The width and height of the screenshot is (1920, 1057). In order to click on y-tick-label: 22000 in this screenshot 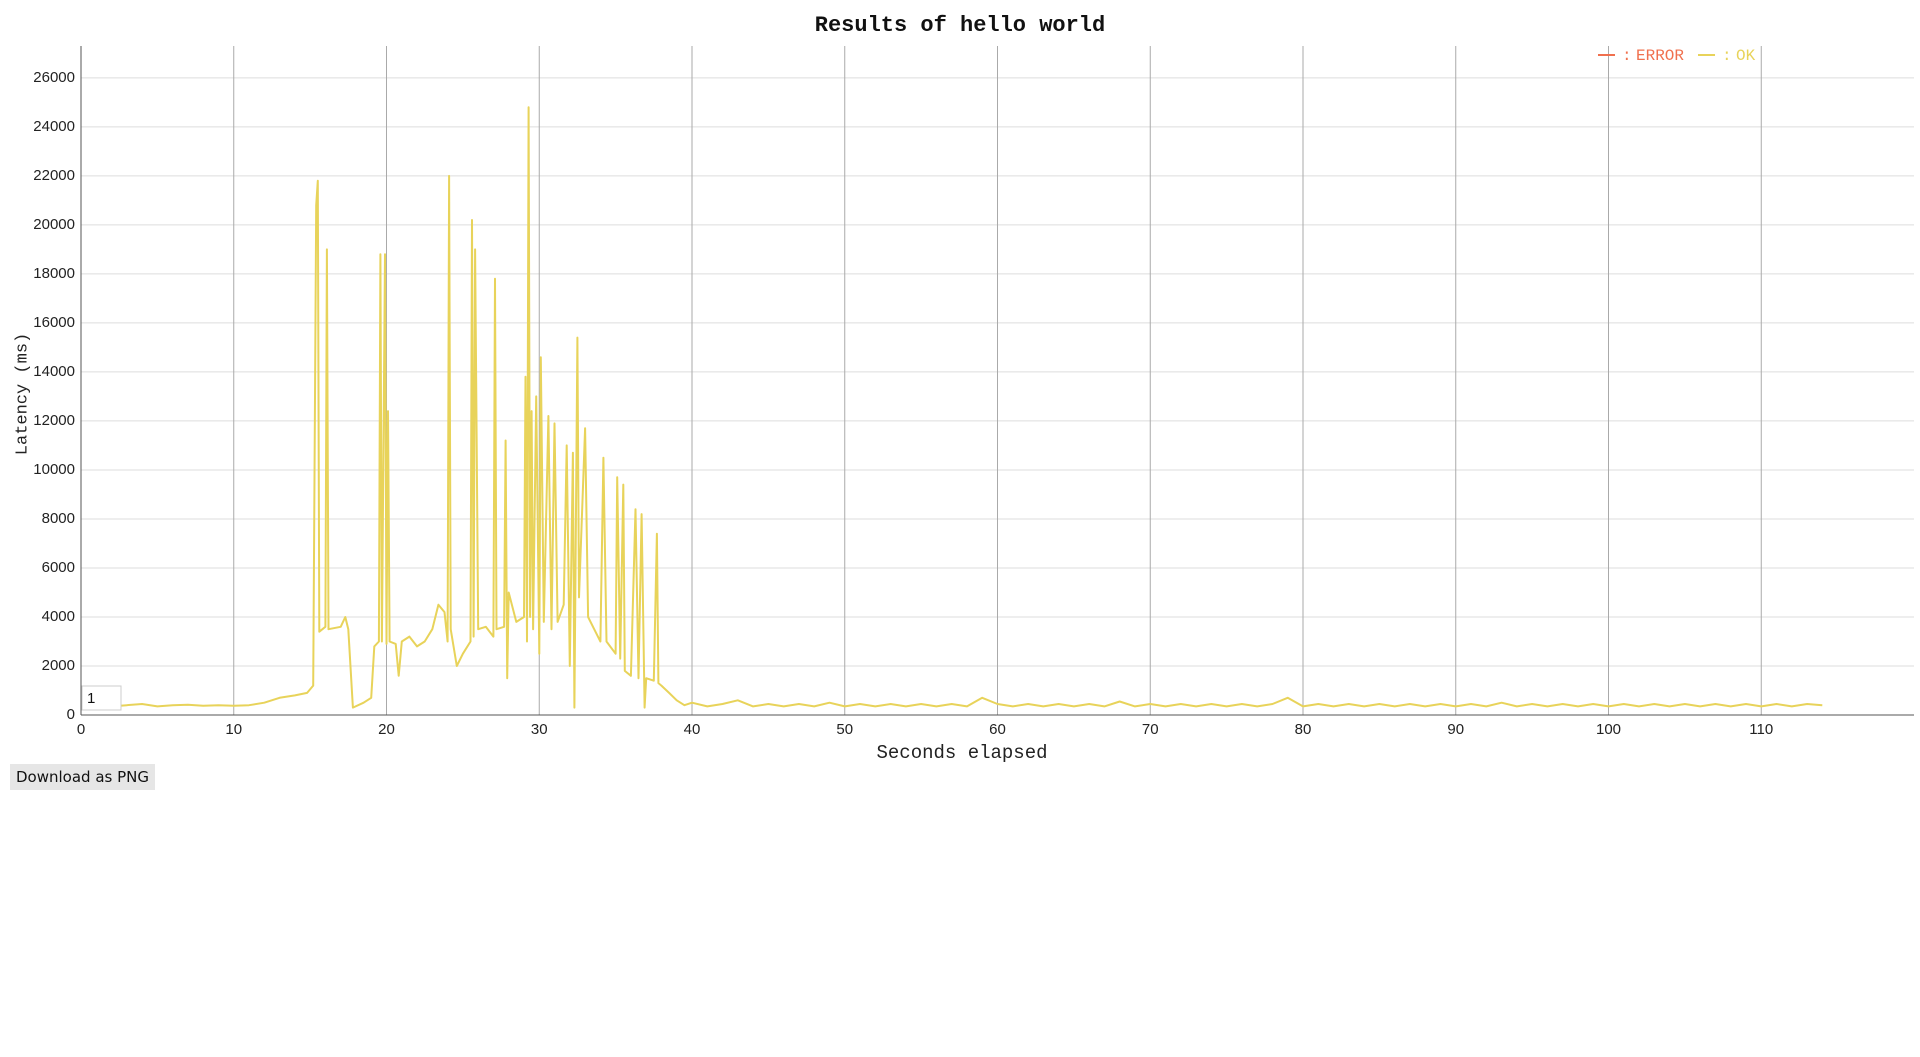, I will do `click(54, 175)`.